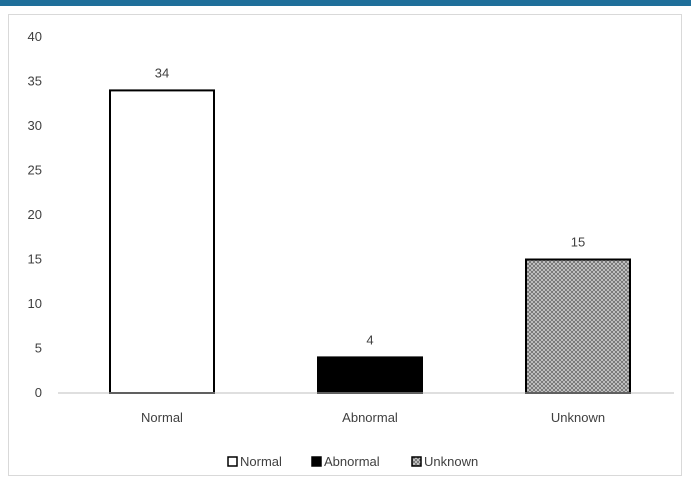  Describe the element at coordinates (451, 461) in the screenshot. I see `legend-label: Unknown` at that location.